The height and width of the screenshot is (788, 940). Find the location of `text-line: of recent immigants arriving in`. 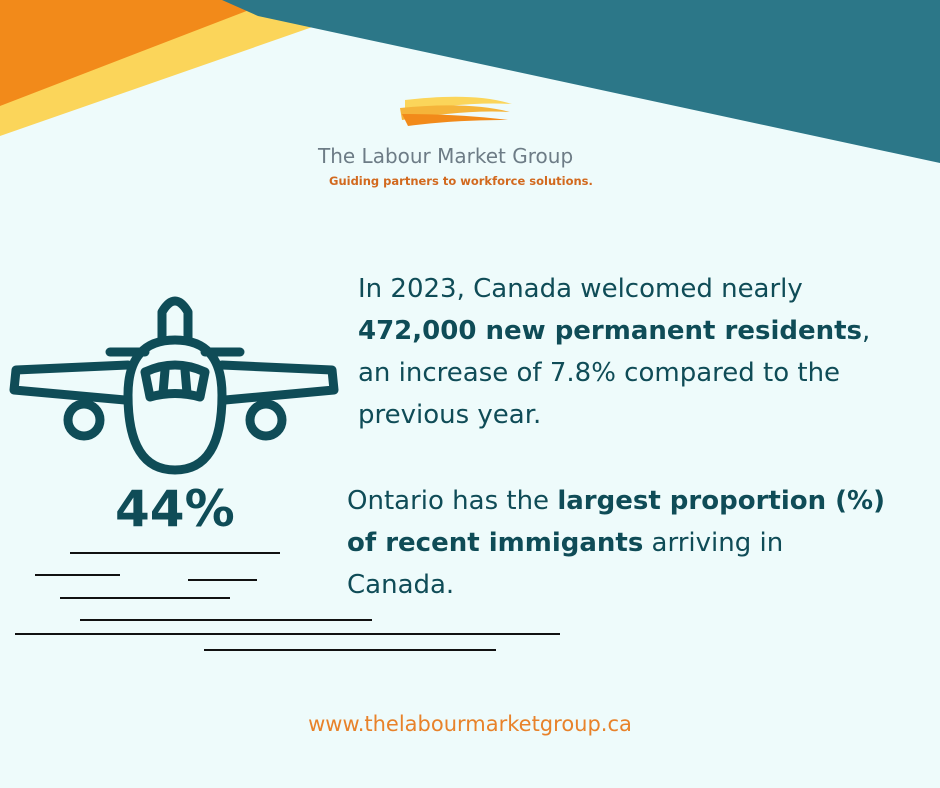

text-line: of recent immigants arriving in is located at coordinates (616, 543).